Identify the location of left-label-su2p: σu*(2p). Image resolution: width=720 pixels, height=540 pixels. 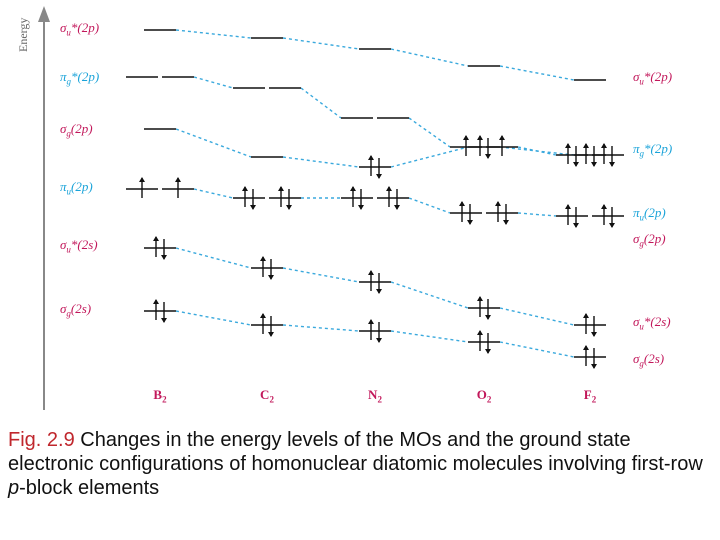
(80, 29).